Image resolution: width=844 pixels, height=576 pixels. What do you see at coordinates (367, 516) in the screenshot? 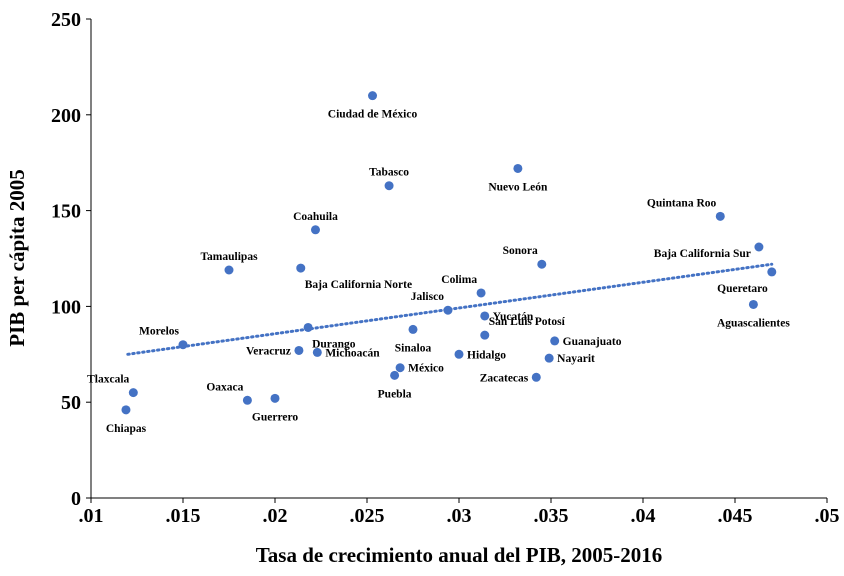
I see `x-tick-label: .025` at bounding box center [367, 516].